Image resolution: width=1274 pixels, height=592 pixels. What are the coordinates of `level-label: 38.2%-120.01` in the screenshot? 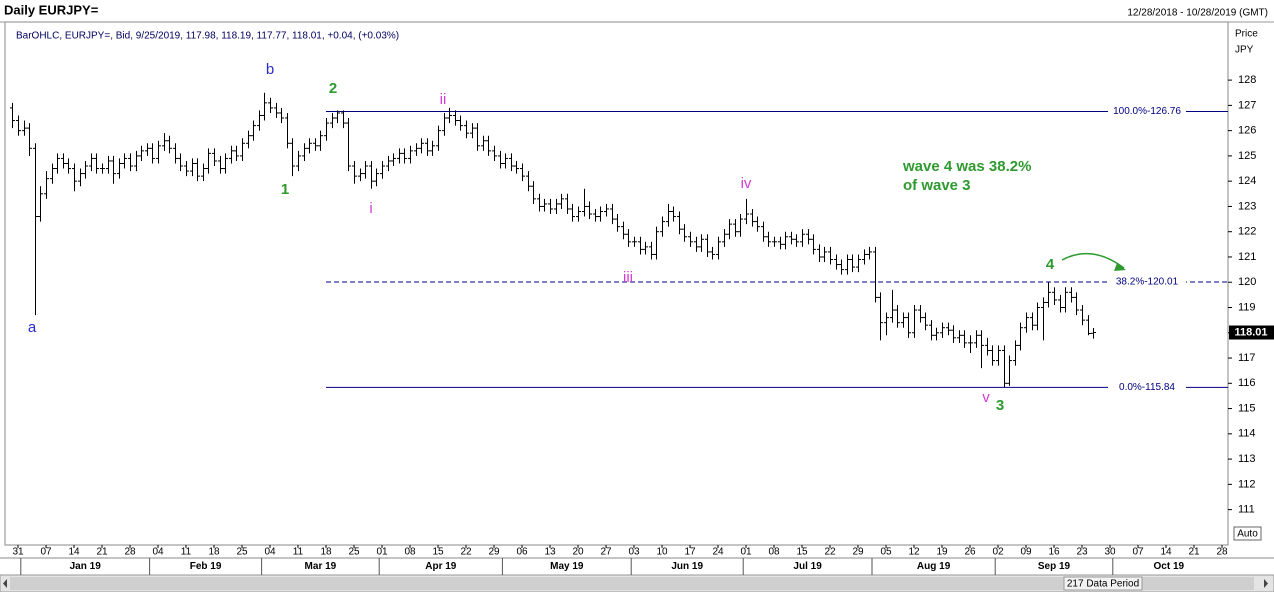 It's located at (1147, 282).